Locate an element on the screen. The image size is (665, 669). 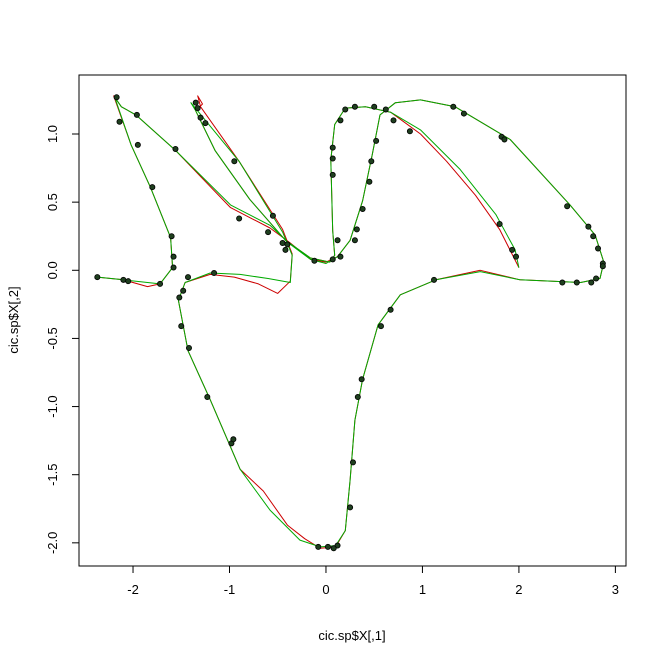
x-tick-label: -2 is located at coordinates (133, 589).